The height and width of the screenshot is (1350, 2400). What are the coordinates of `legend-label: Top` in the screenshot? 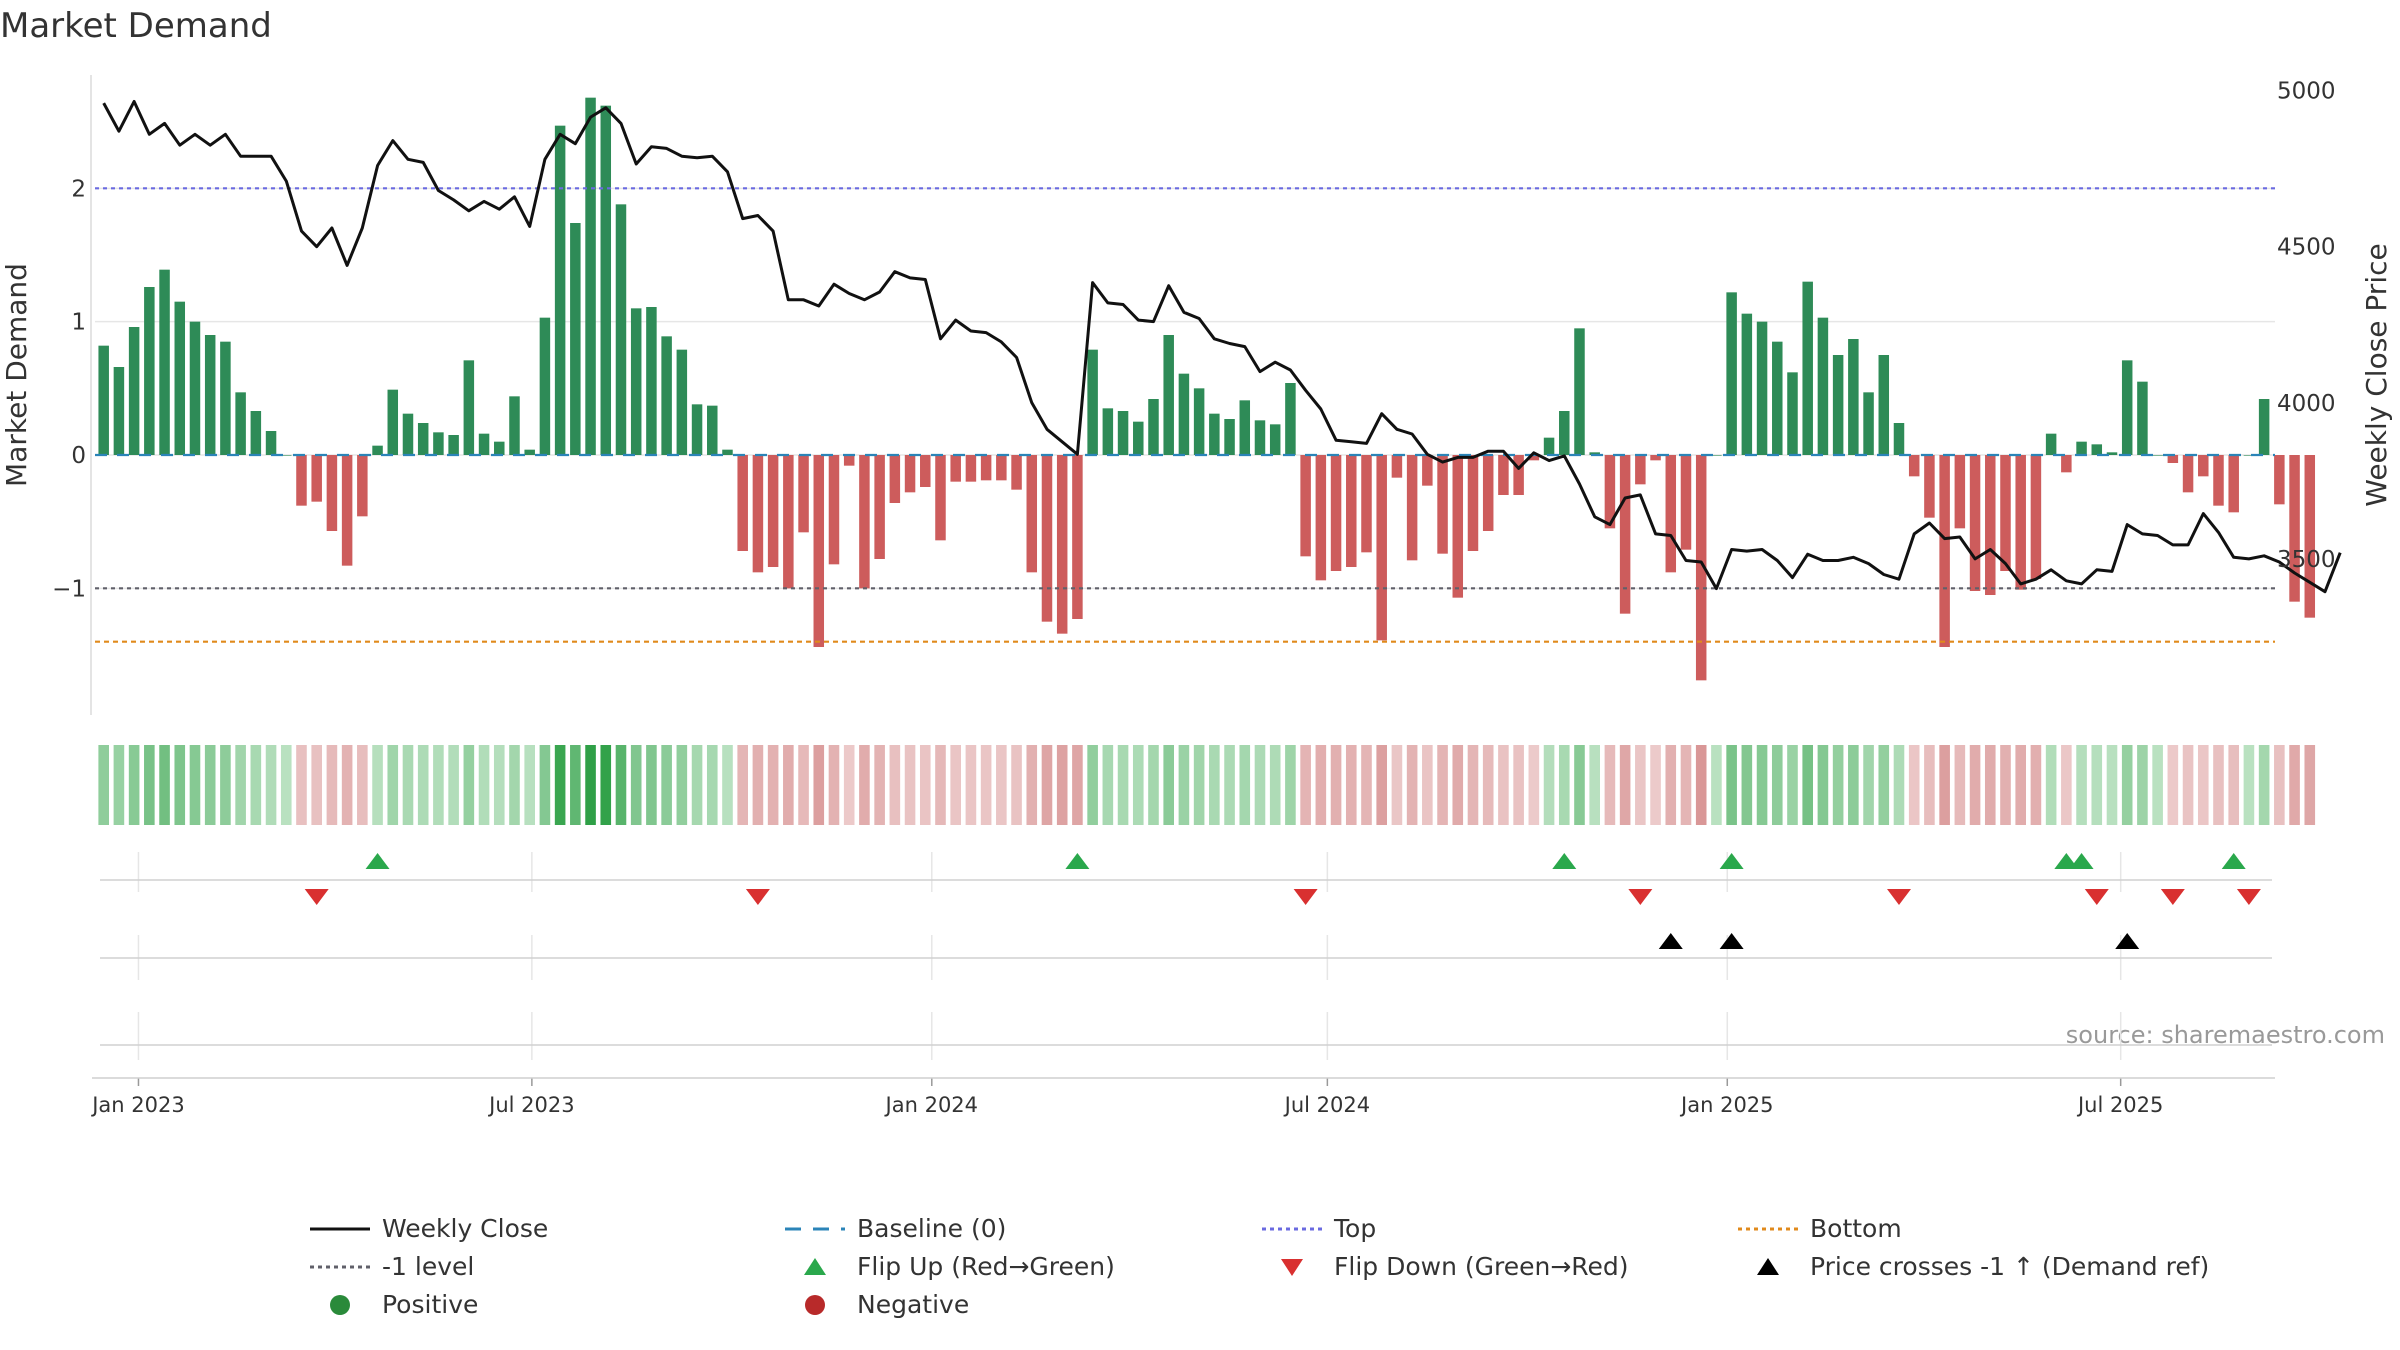 It's located at (1354, 1228).